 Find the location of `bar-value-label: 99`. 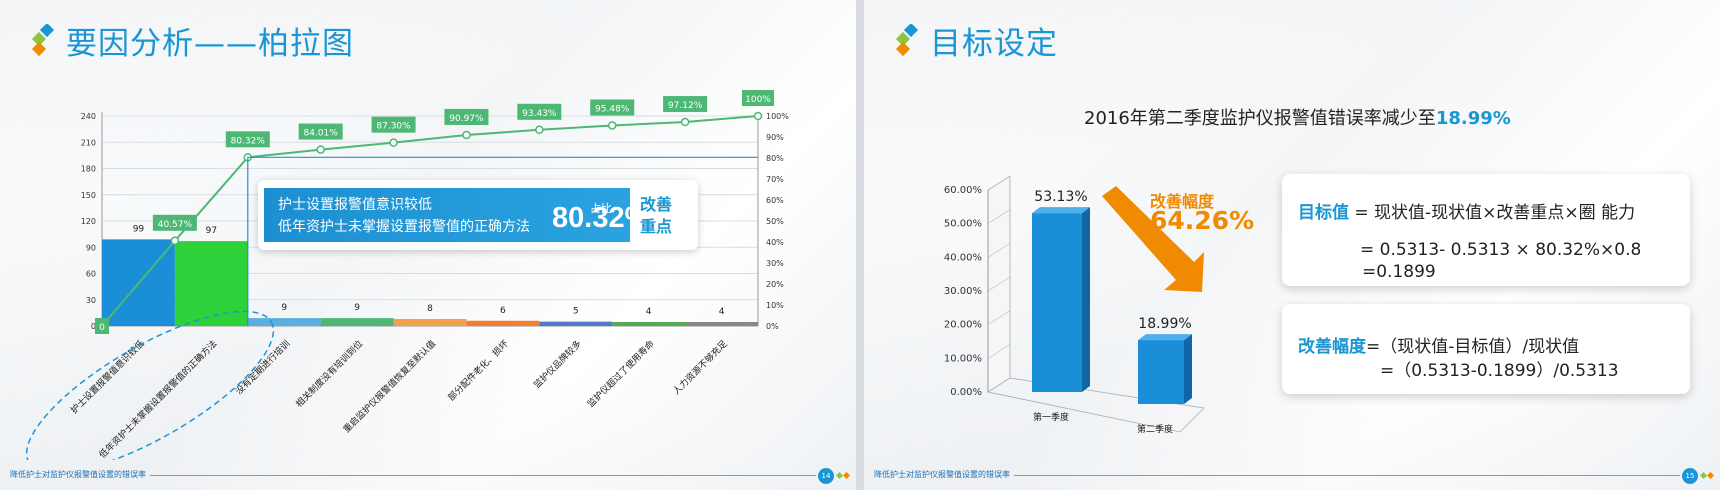

bar-value-label: 99 is located at coordinates (139, 229).